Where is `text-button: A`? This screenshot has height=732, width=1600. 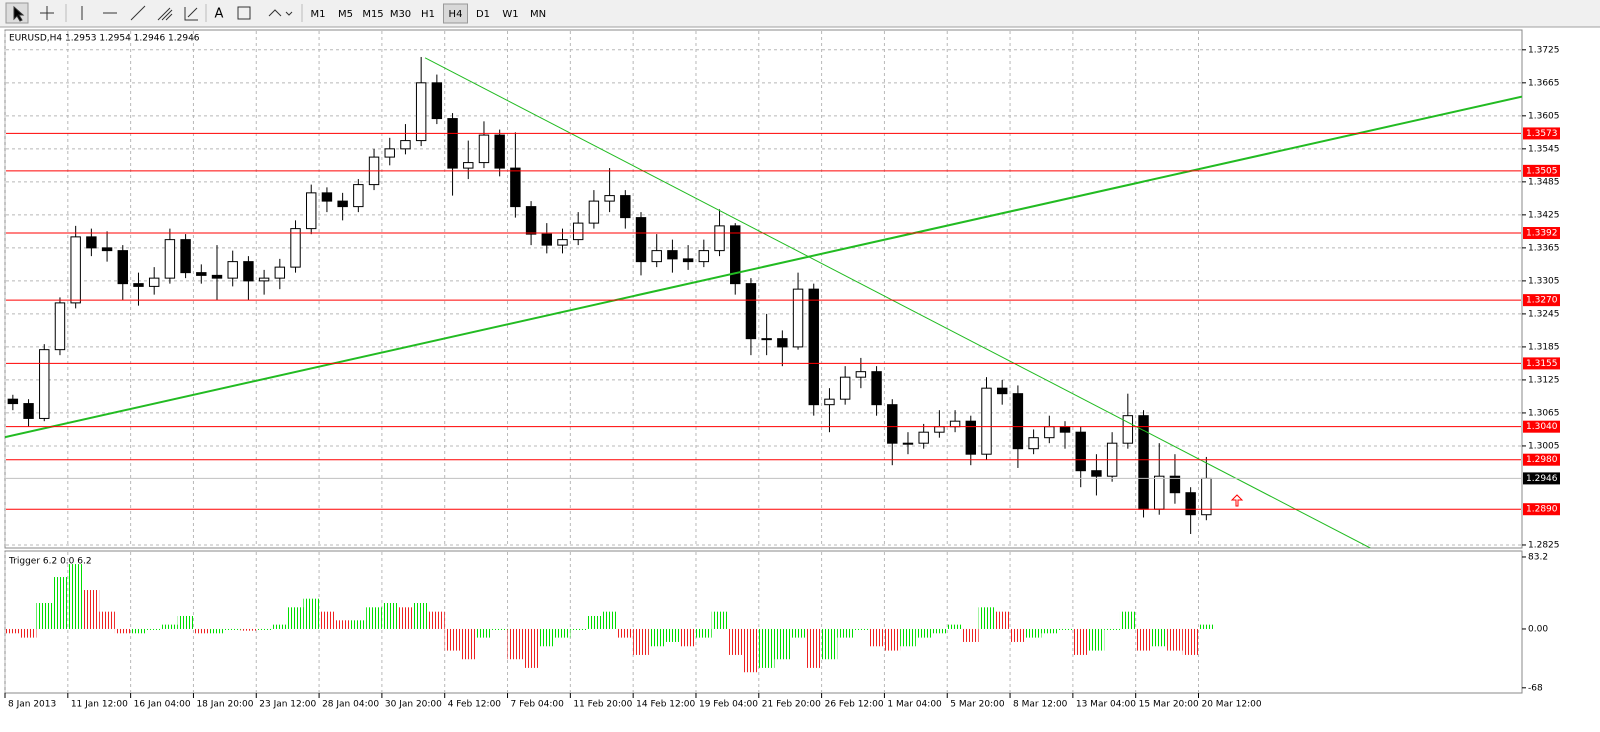 text-button: A is located at coordinates (219, 14).